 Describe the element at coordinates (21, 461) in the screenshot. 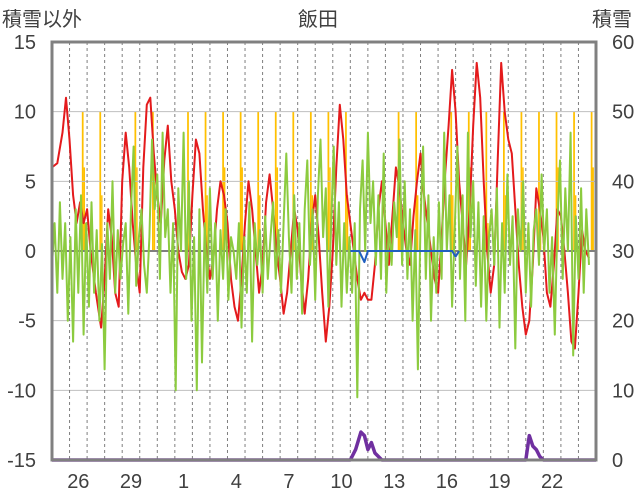

I see `left-tick-label: -15` at that location.